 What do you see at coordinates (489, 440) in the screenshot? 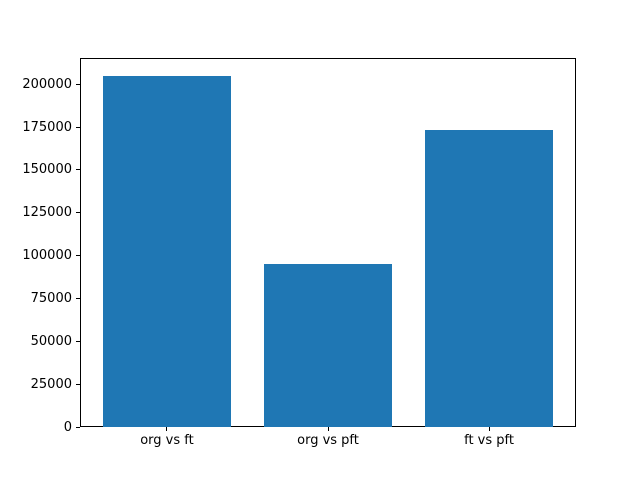
I see `x-tick-label: ft vs pft` at bounding box center [489, 440].